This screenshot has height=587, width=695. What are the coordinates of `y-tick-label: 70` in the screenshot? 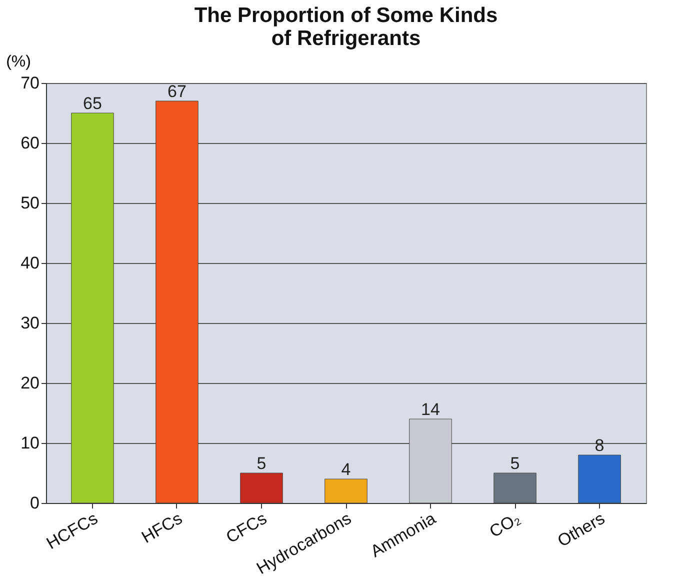 It's located at (30, 83).